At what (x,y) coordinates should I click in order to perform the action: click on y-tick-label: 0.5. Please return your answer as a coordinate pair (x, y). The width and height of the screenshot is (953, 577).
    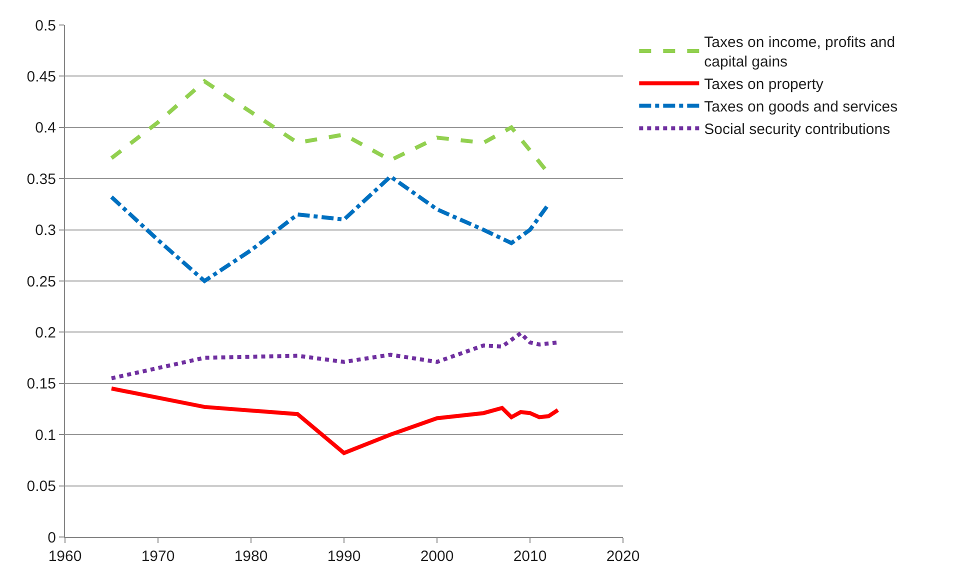
    Looking at the image, I should click on (45, 25).